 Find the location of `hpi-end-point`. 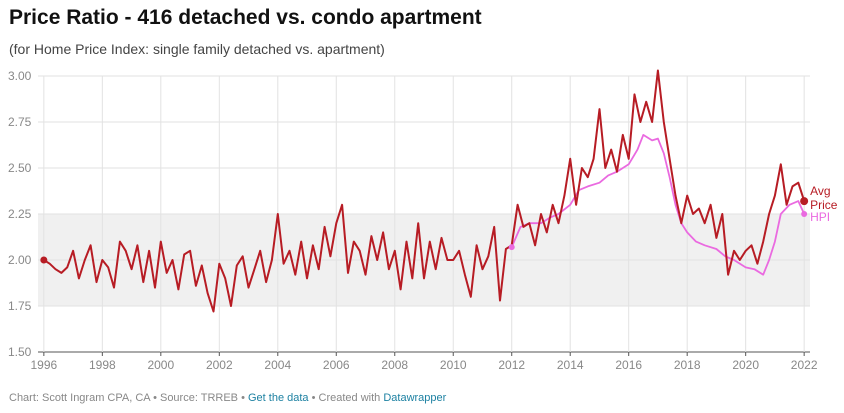

hpi-end-point is located at coordinates (804, 214).